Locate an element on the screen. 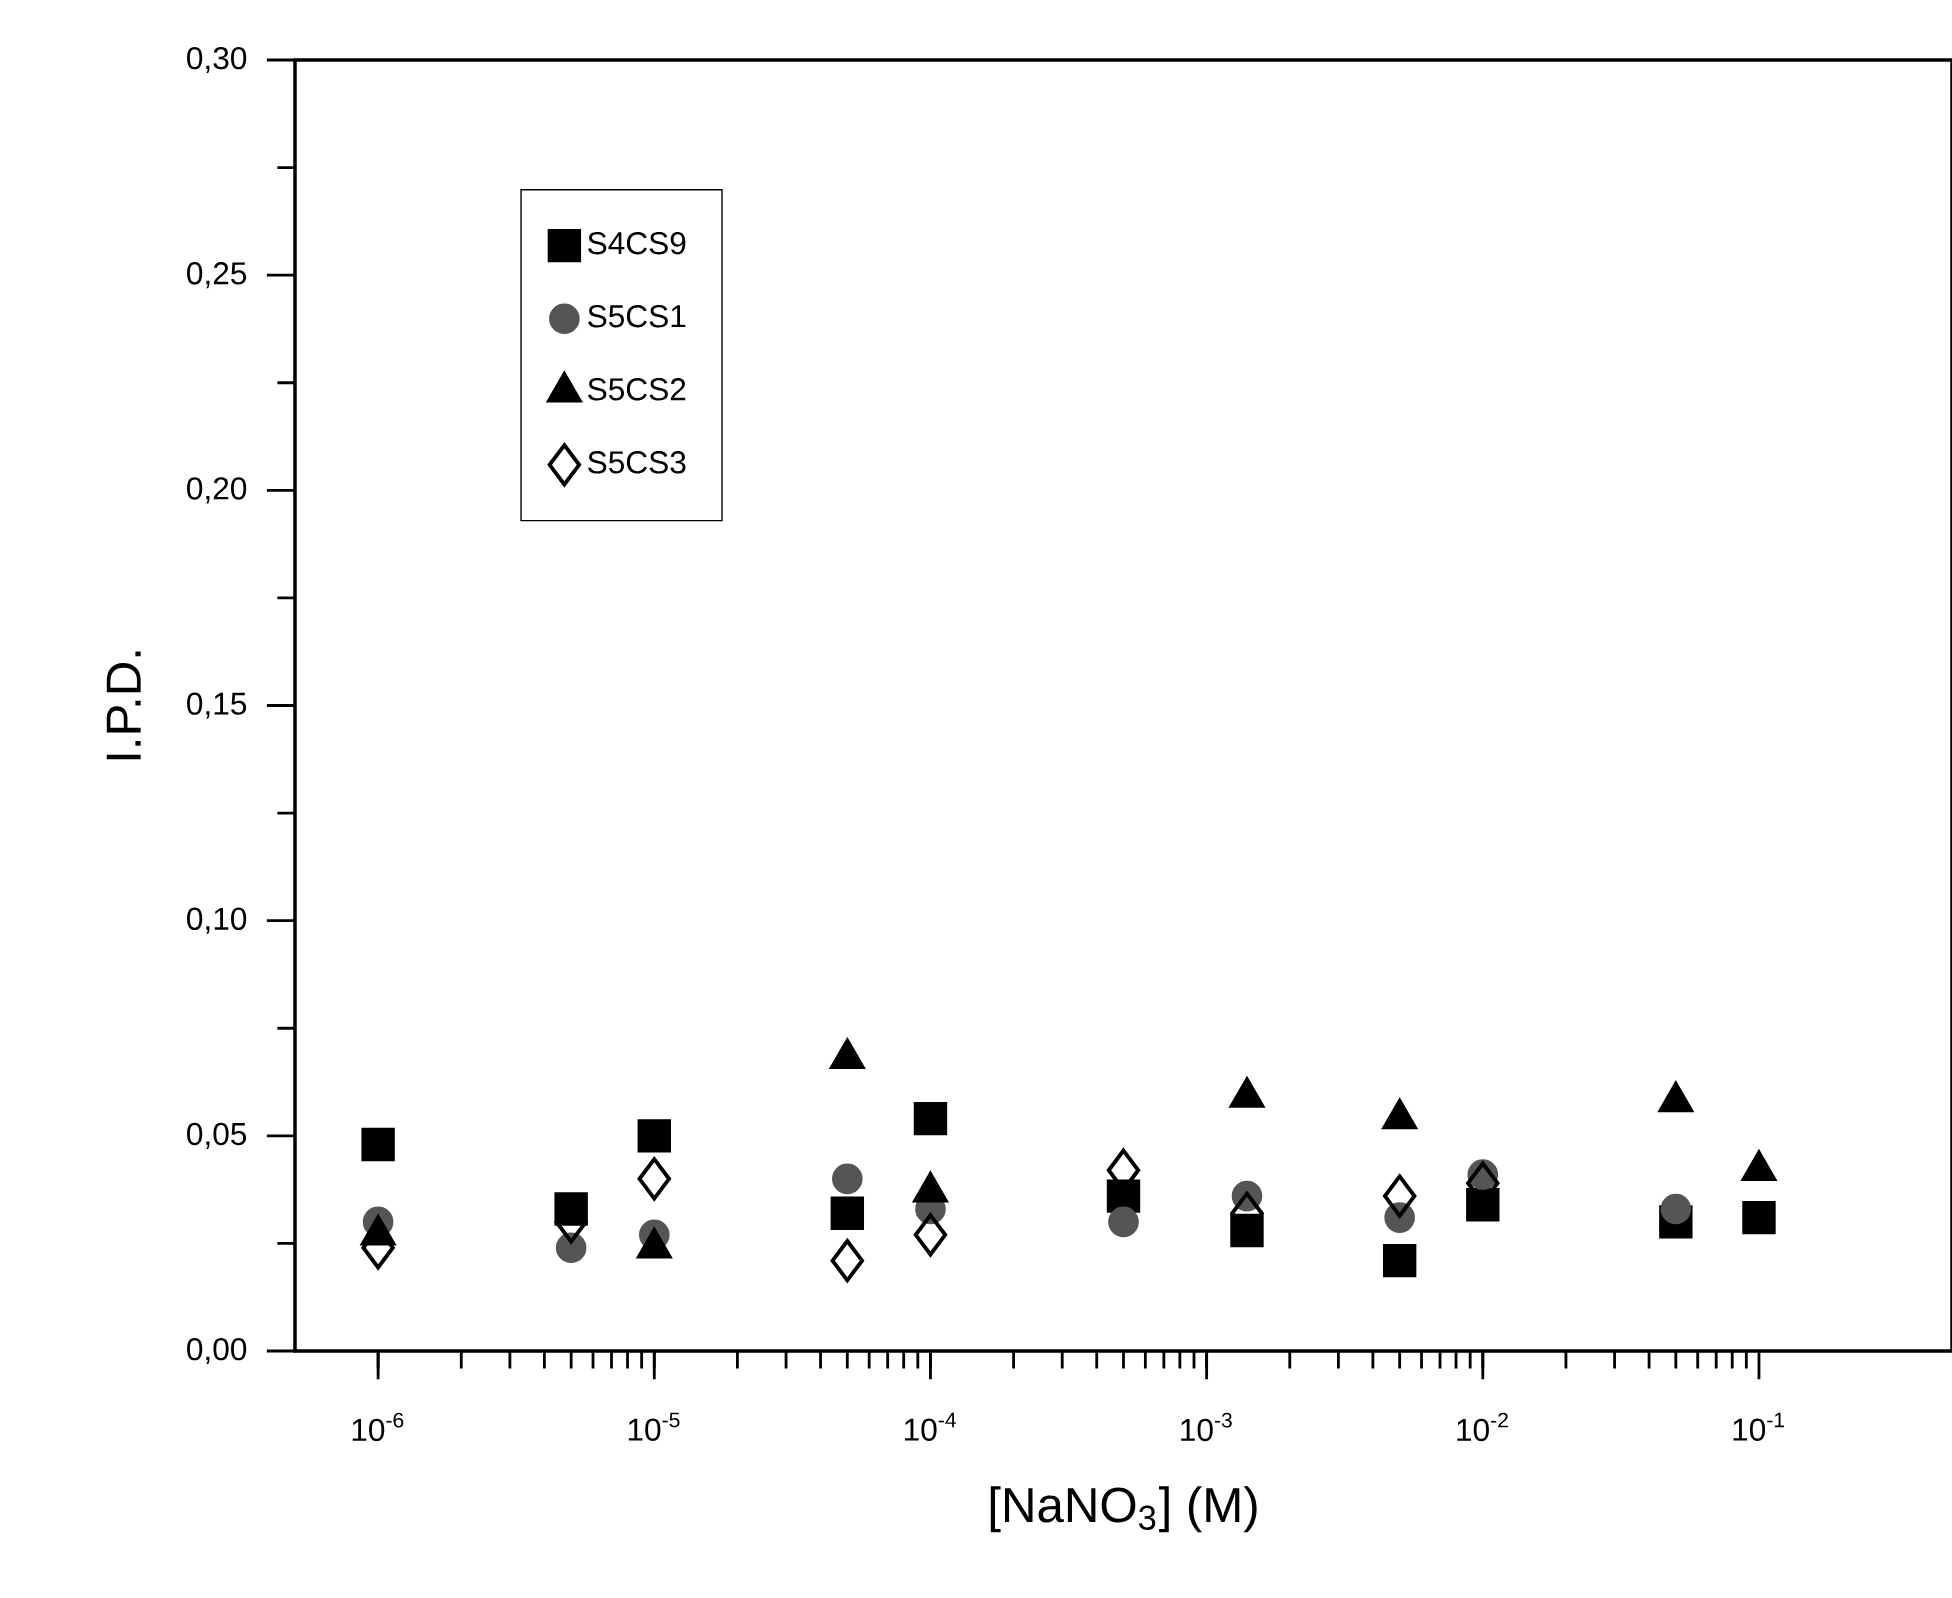  y-tick-label: 0,10 is located at coordinates (217, 920).